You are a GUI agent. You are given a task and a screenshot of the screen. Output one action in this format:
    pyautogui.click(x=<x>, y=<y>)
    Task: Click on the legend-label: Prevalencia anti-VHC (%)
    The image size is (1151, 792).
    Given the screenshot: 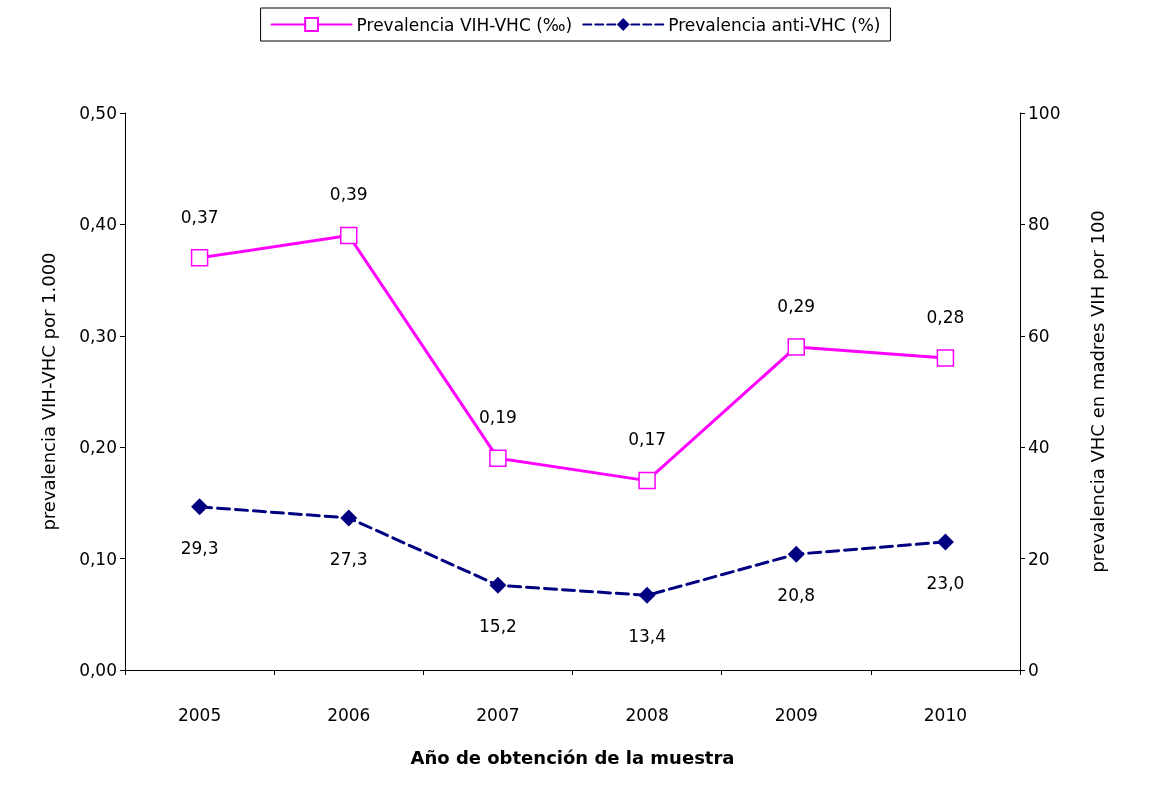 What is the action you would take?
    pyautogui.click(x=774, y=24)
    